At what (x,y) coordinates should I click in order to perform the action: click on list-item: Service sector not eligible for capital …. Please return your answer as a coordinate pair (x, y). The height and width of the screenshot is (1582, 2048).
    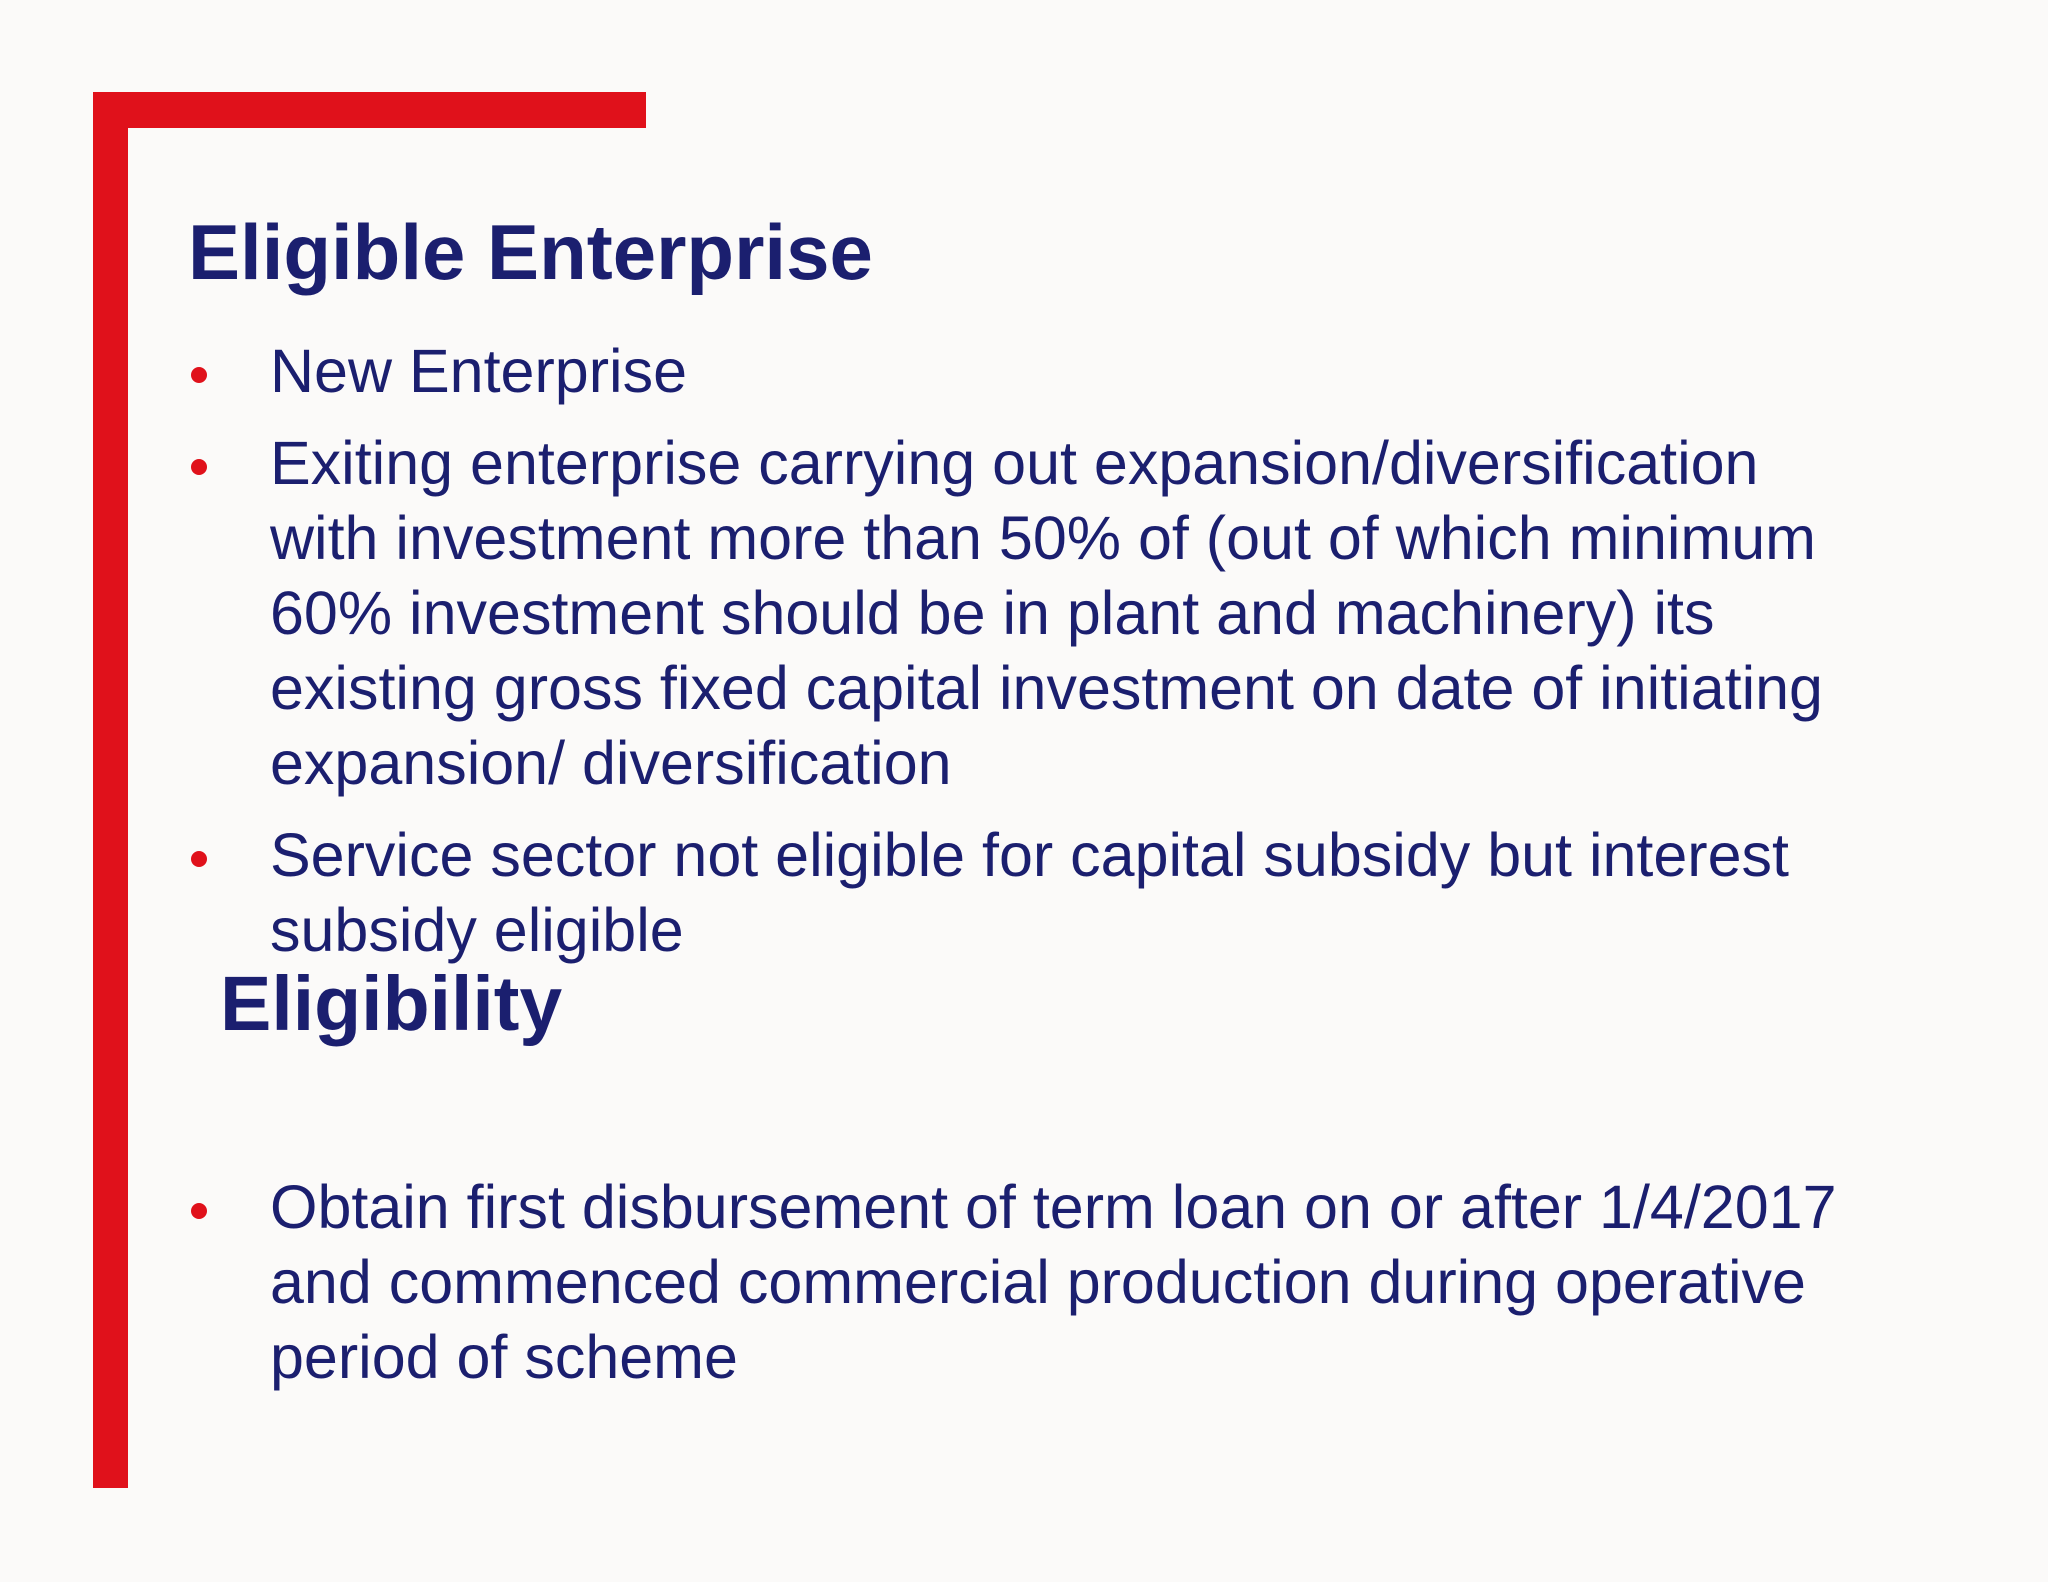
    Looking at the image, I should click on (1043, 893).